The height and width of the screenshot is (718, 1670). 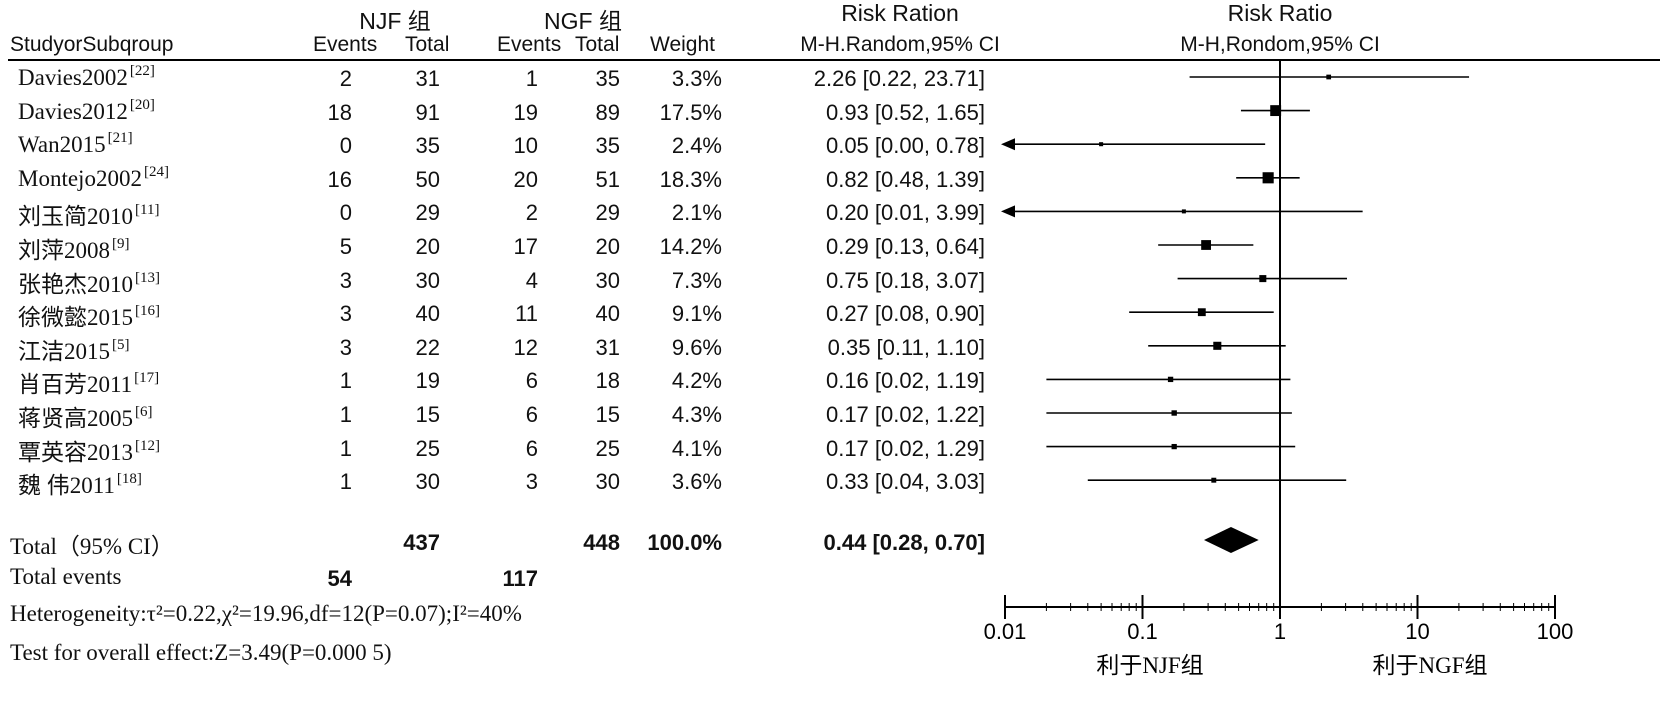 What do you see at coordinates (531, 213) in the screenshot?
I see `events2-cell: 2` at bounding box center [531, 213].